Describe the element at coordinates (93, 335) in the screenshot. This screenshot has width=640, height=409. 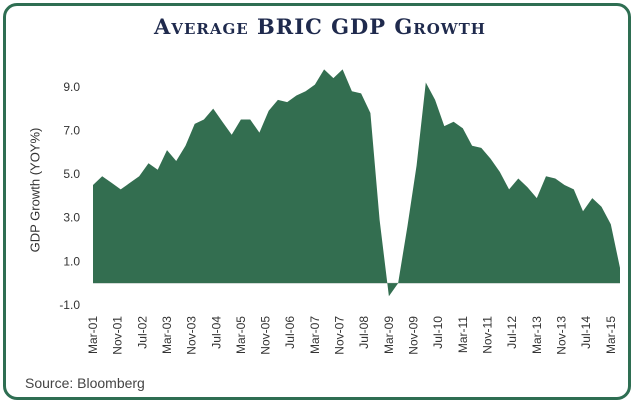
I see `x-tick-label: Mar-01` at that location.